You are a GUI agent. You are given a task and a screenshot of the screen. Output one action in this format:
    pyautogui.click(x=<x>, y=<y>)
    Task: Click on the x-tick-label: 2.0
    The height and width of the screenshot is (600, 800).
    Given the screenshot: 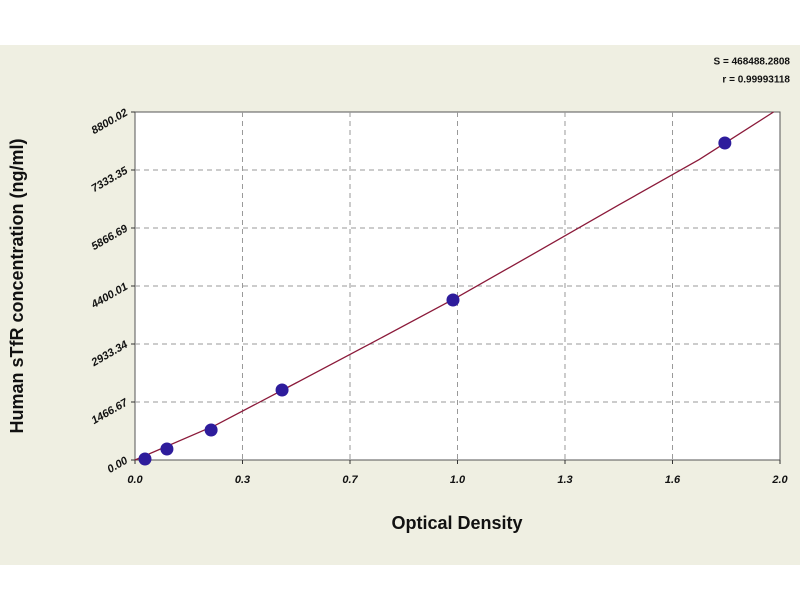 What is the action you would take?
    pyautogui.click(x=779, y=480)
    